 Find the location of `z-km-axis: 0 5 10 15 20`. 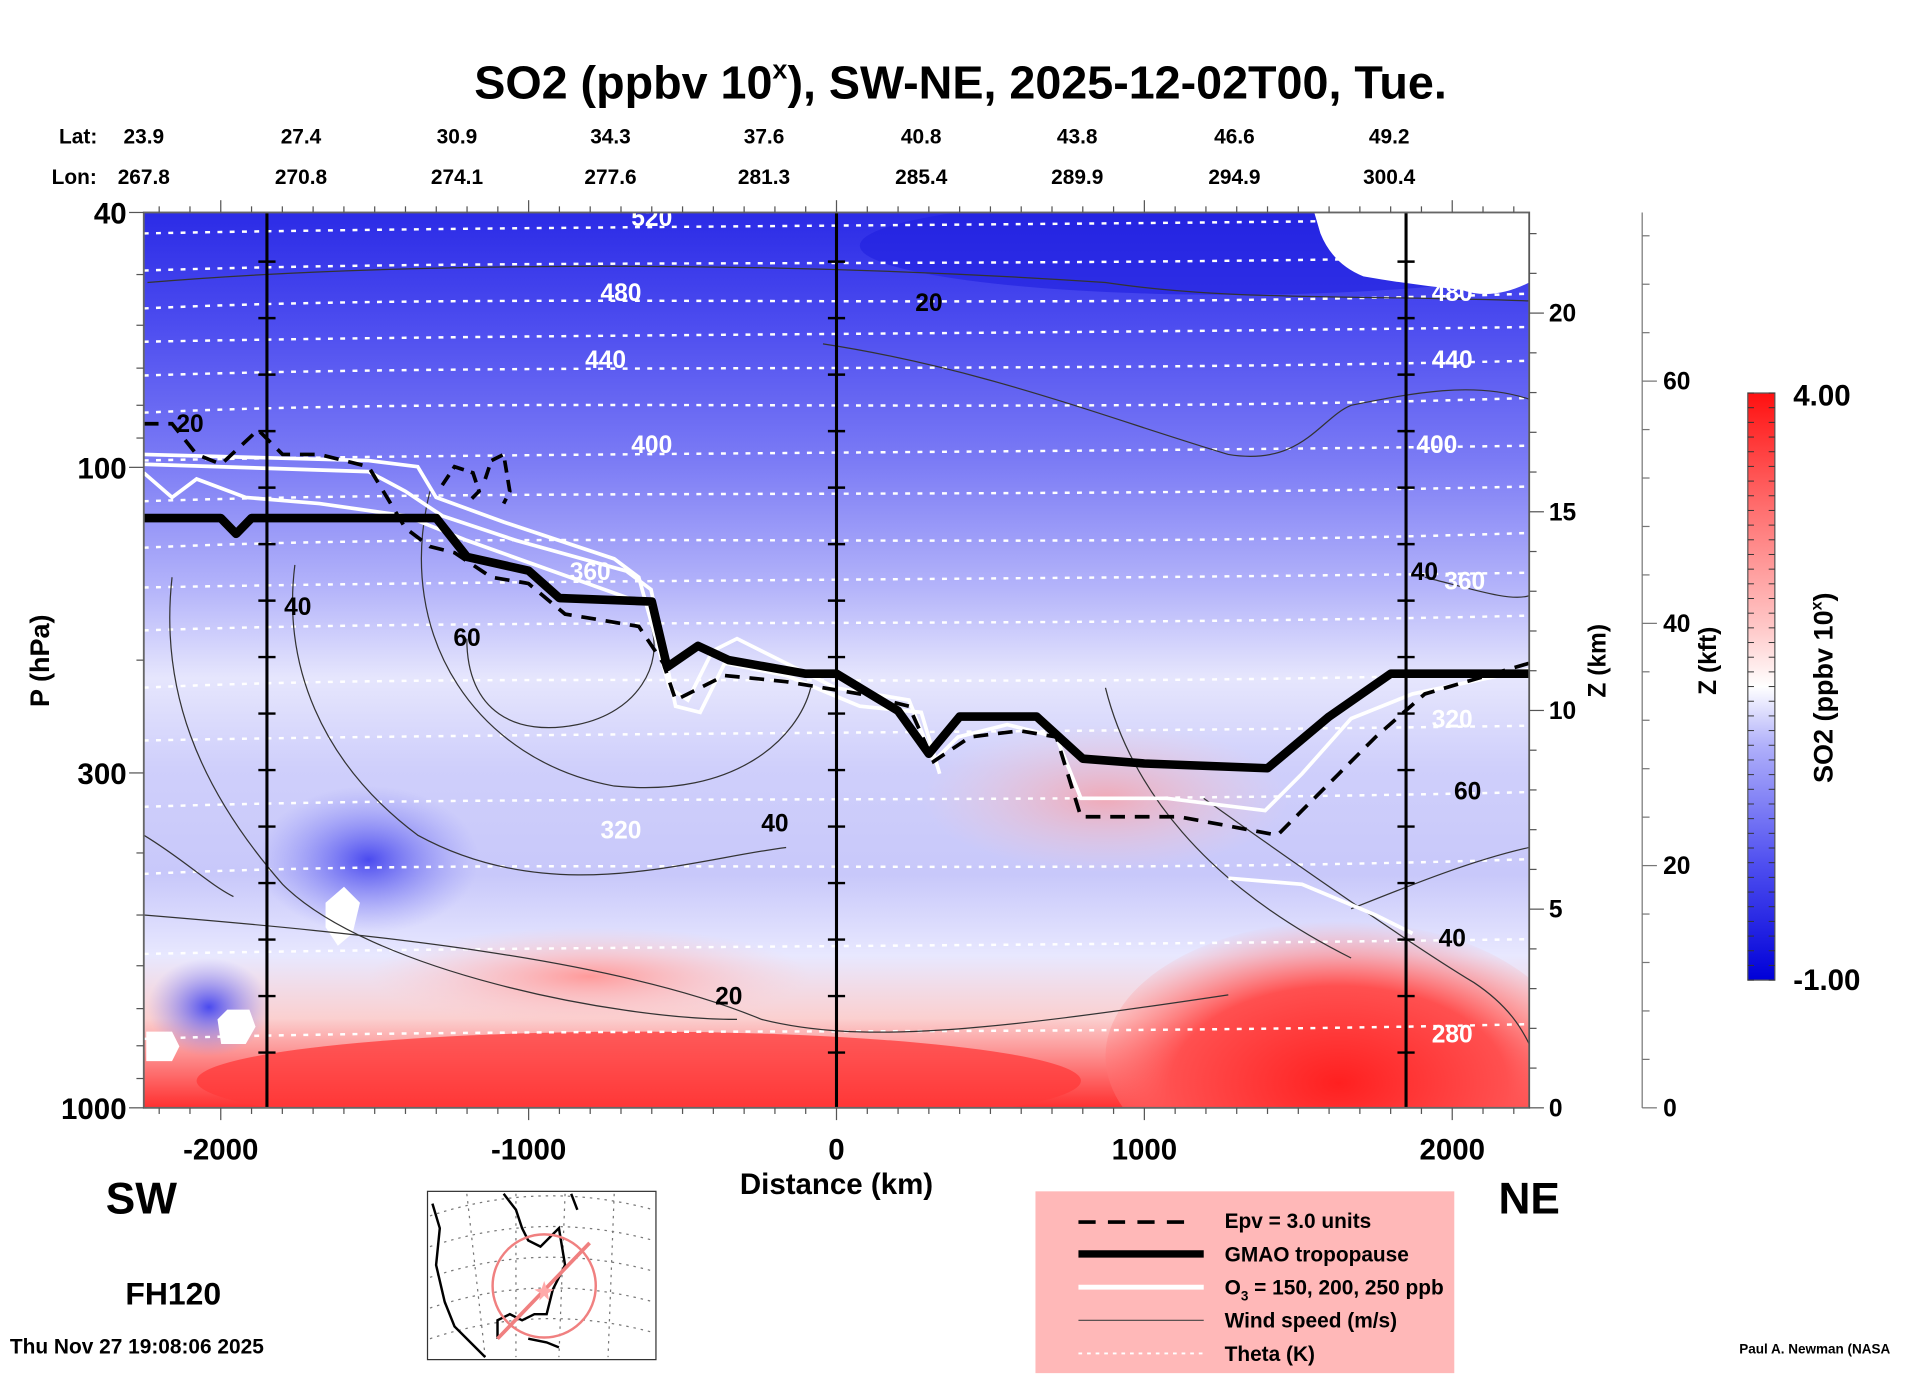

z-km-axis: 0 5 10 15 20 is located at coordinates (1552, 667).